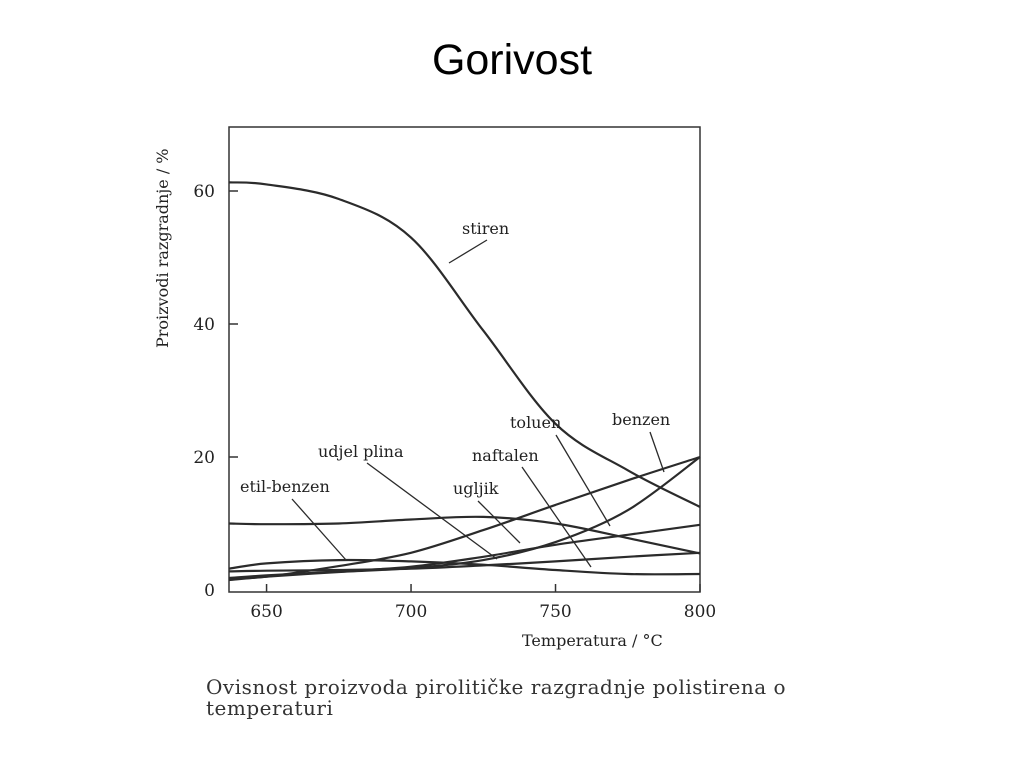 This screenshot has height=768, width=1024. Describe the element at coordinates (204, 325) in the screenshot. I see `y-tick-label: 40` at that location.